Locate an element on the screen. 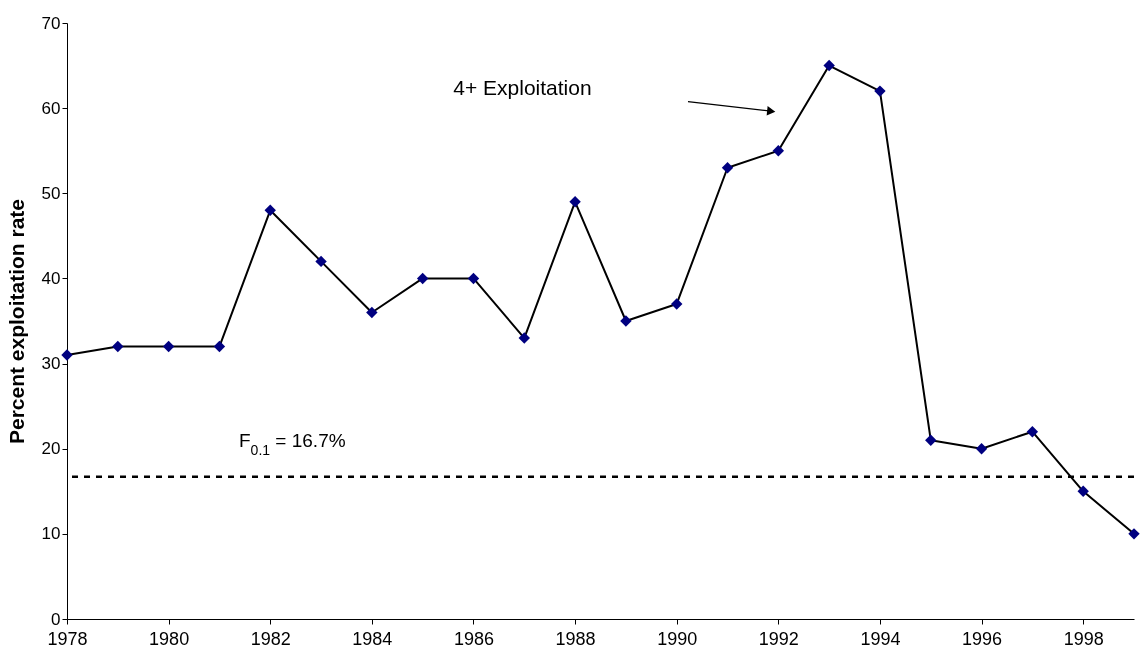 The width and height of the screenshot is (1148, 654). y-tick-label: 20 is located at coordinates (51, 449).